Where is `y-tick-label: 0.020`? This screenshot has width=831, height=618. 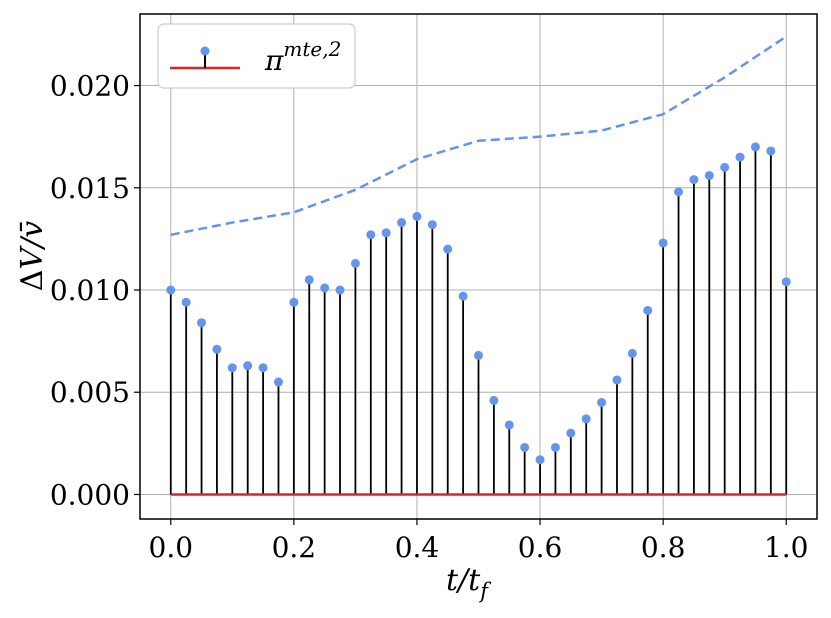
y-tick-label: 0.020 is located at coordinates (90, 86).